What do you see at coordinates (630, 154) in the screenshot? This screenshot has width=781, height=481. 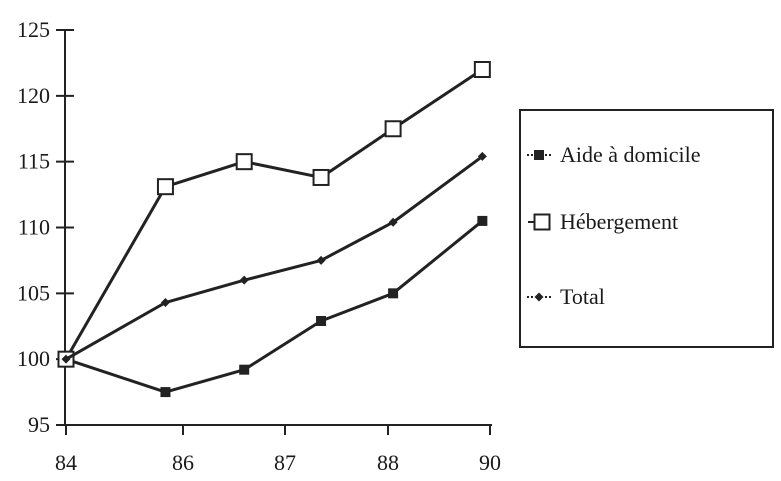 I see `legend-label: Aide à domicile` at bounding box center [630, 154].